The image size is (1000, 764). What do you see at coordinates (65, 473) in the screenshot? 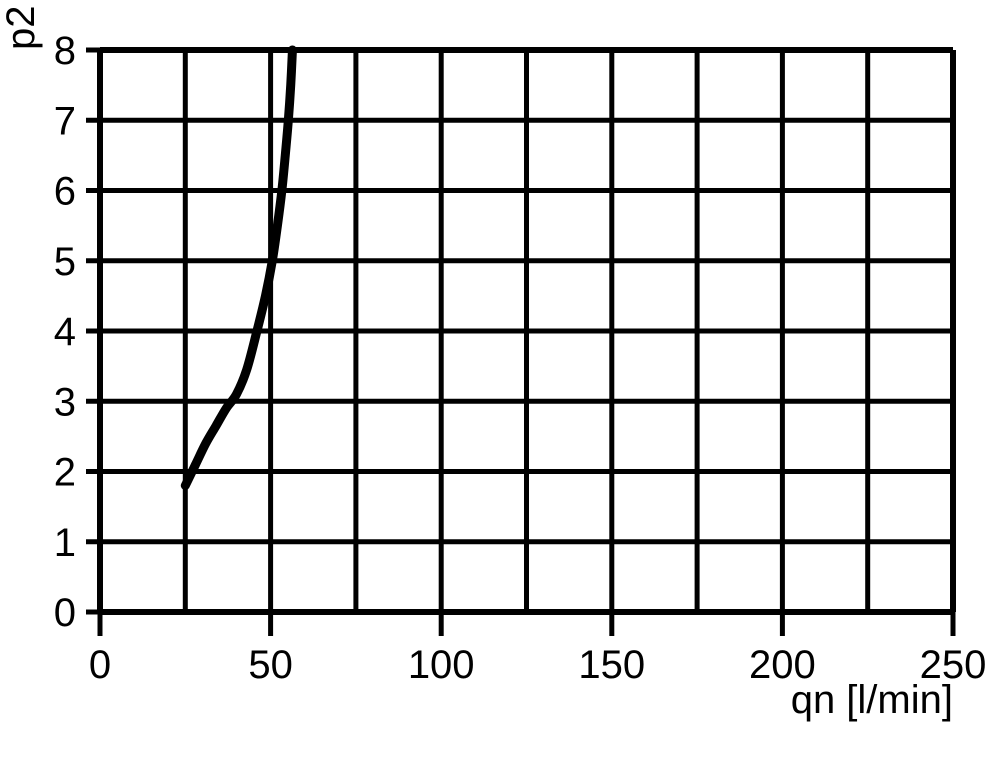
I see `y-tick-label: 2` at bounding box center [65, 473].